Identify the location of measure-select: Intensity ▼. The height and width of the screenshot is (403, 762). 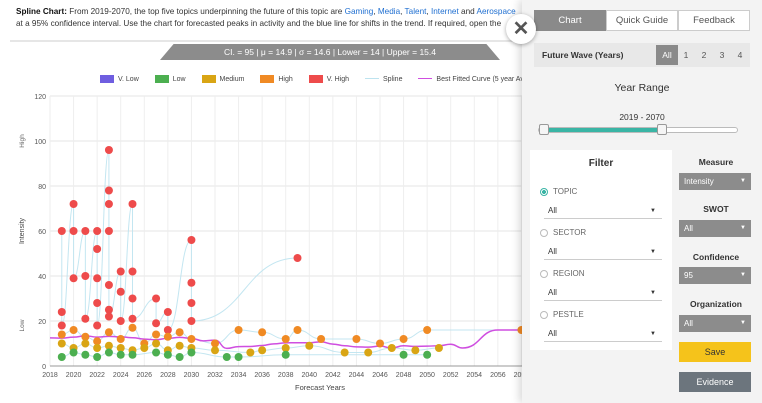
(715, 181).